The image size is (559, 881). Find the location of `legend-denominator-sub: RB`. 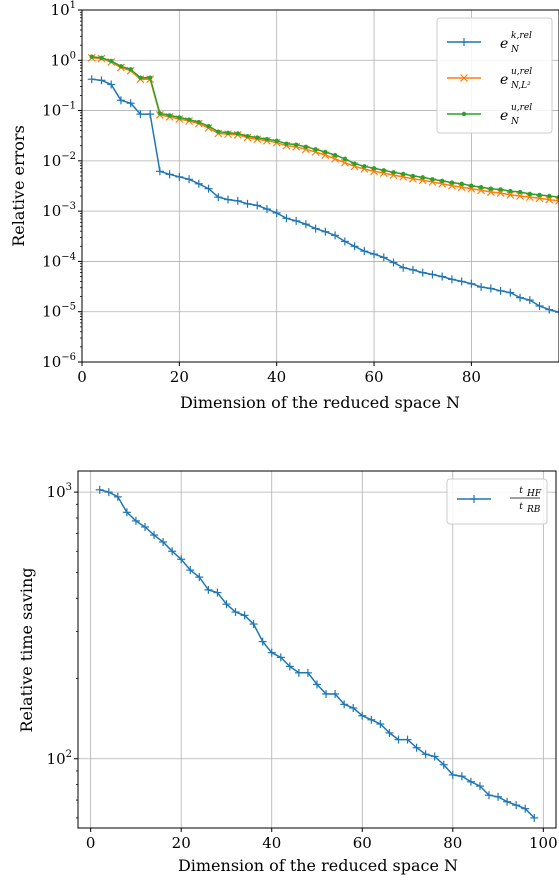

legend-denominator-sub: RB is located at coordinates (533, 510).